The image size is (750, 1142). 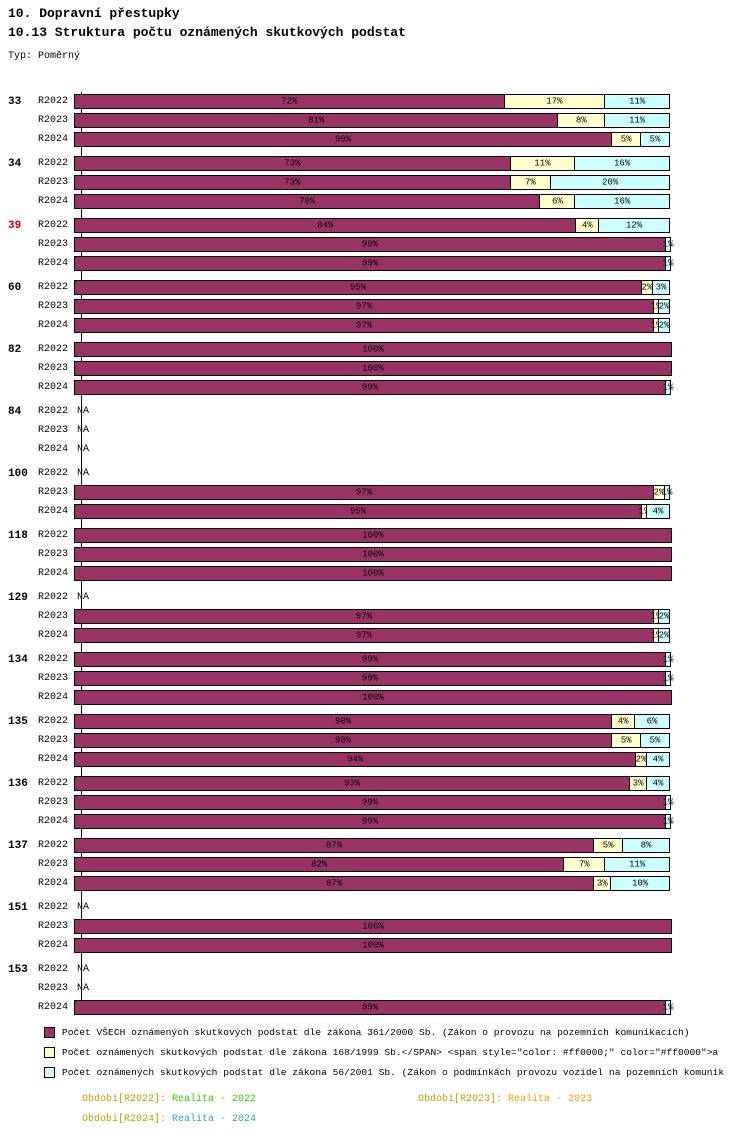 I want to click on stacked-bar: 99% 1%, so click(x=373, y=678).